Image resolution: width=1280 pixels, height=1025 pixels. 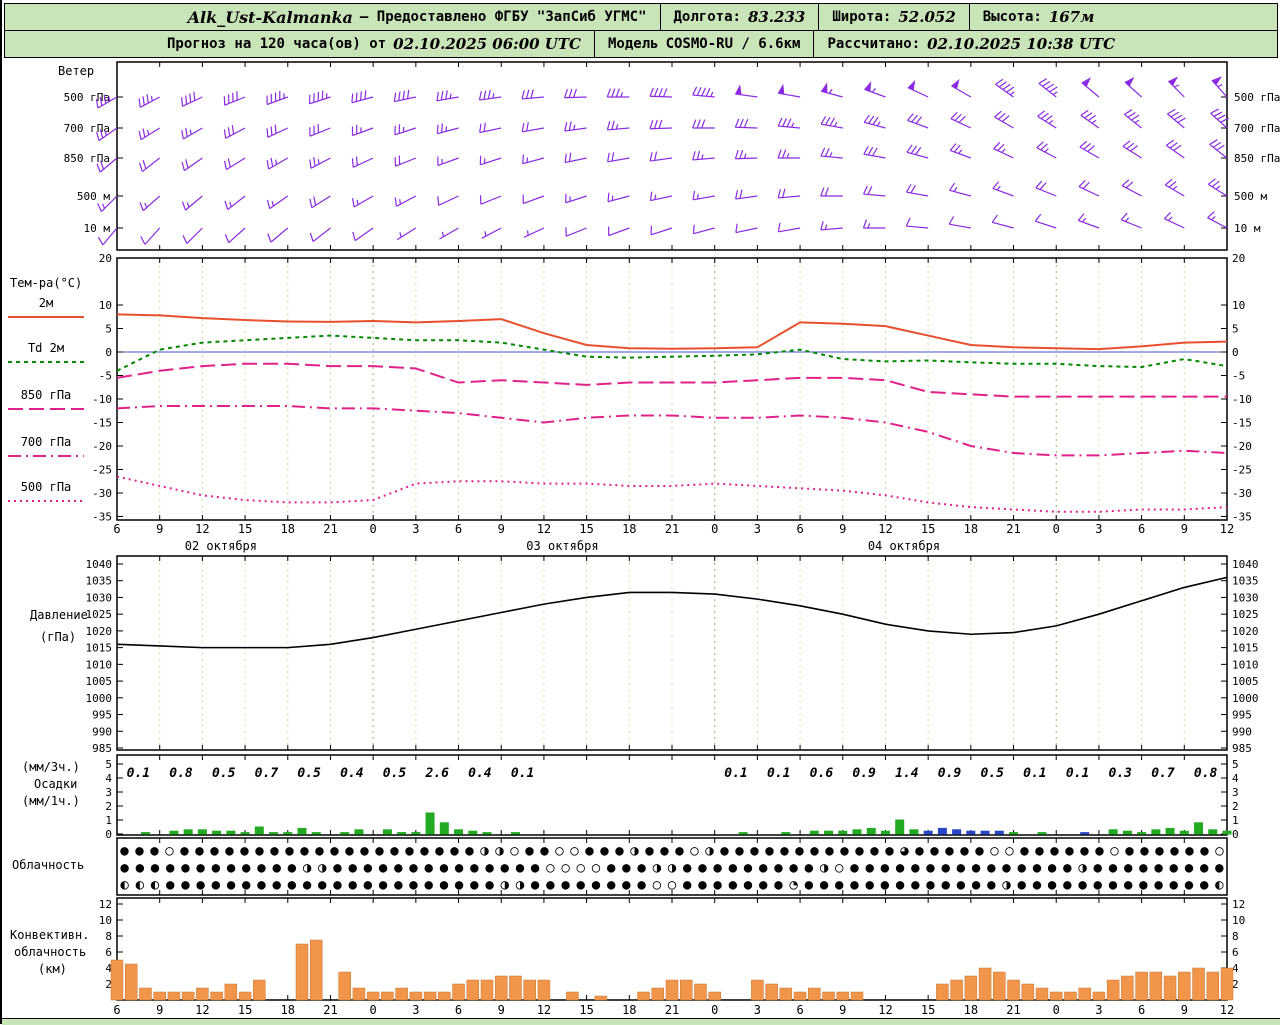 What do you see at coordinates (907, 773) in the screenshot?
I see `precip-3h-label: 1.4` at bounding box center [907, 773].